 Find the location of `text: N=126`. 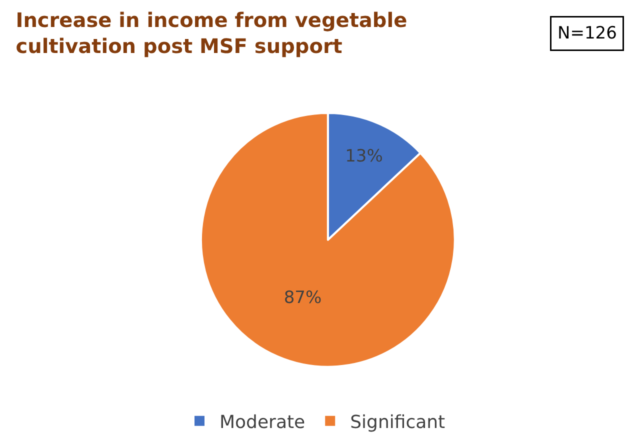

text: N=126 is located at coordinates (587, 34).